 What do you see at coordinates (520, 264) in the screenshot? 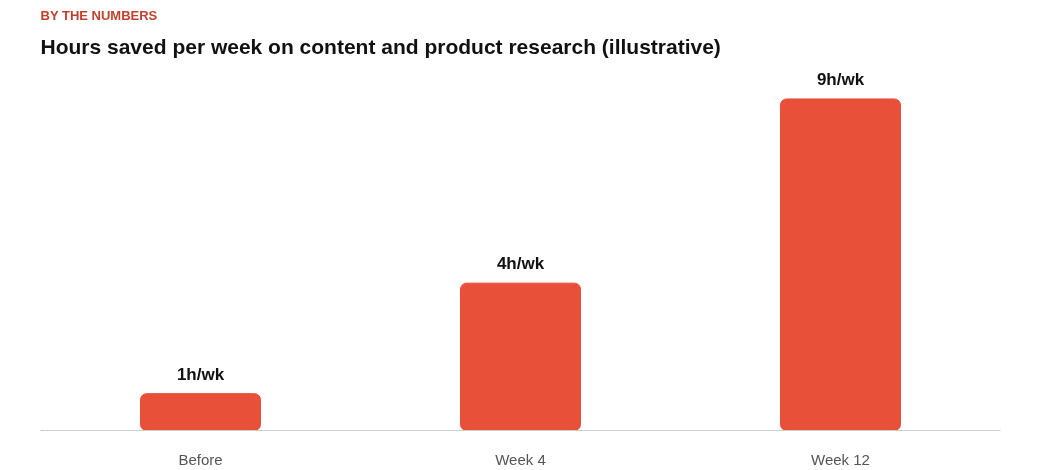
I see `data-label: 4h/wk` at bounding box center [520, 264].